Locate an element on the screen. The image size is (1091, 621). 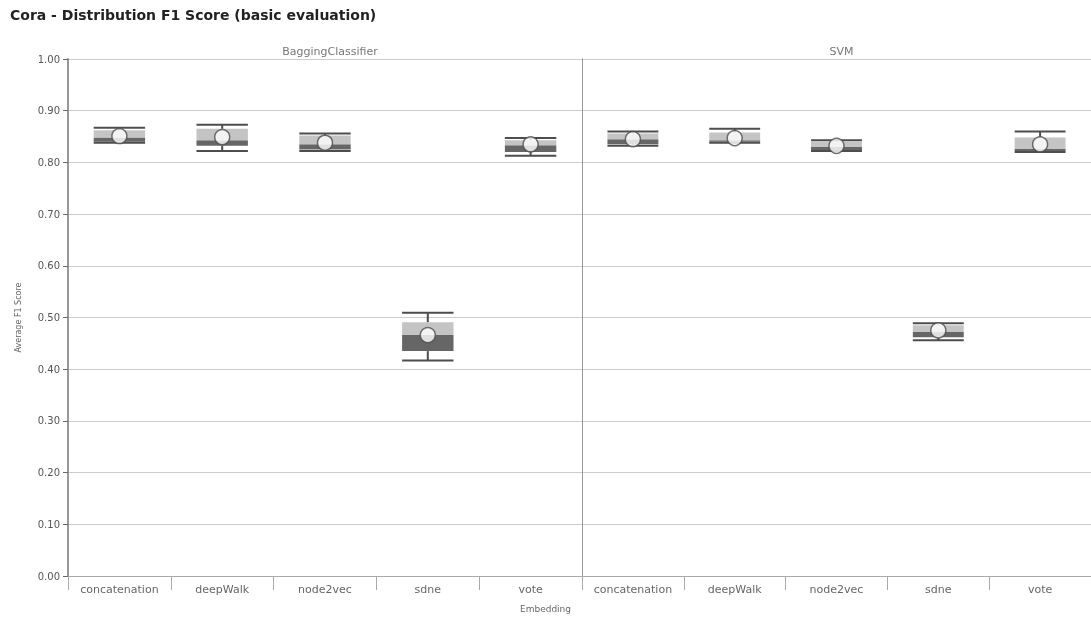
y-tick-label: 1.00 is located at coordinates (48, 59).